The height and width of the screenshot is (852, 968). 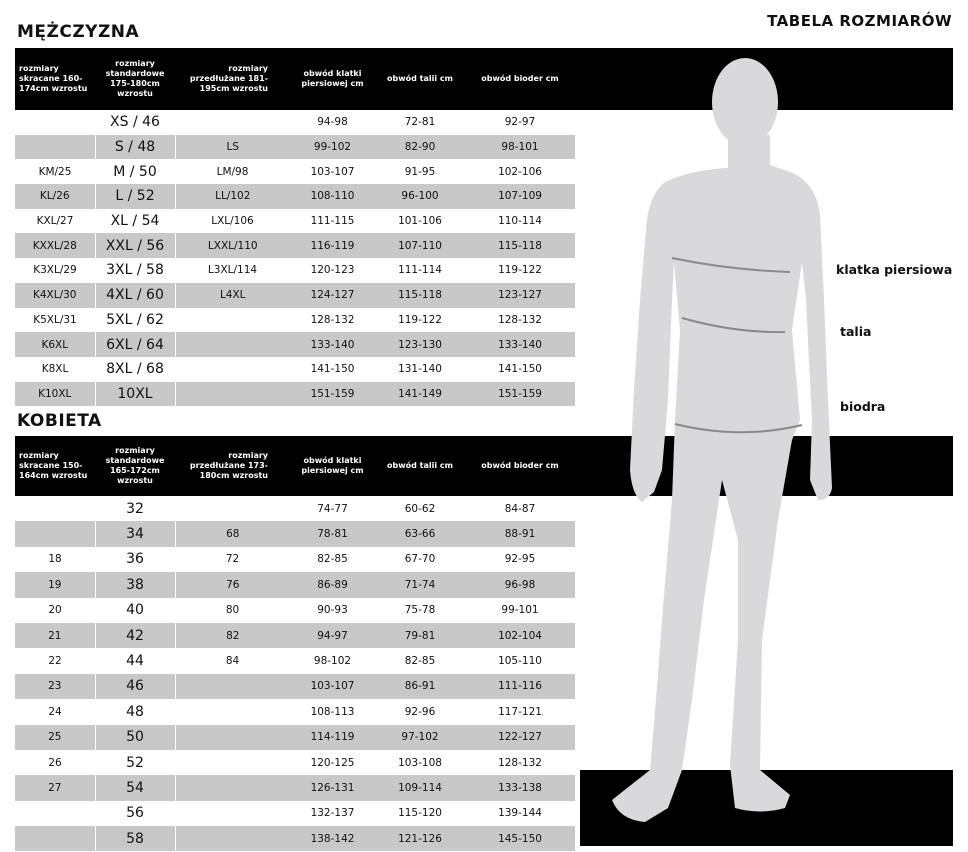 I want to click on table-row: K10XL 10XL 151-159 141-149 151-159, so click(x=295, y=394).